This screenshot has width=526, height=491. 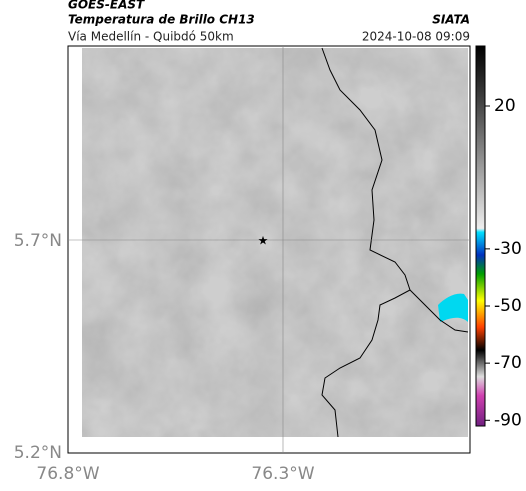 What do you see at coordinates (508, 249) in the screenshot?
I see `colorbar-tick-label: -30` at bounding box center [508, 249].